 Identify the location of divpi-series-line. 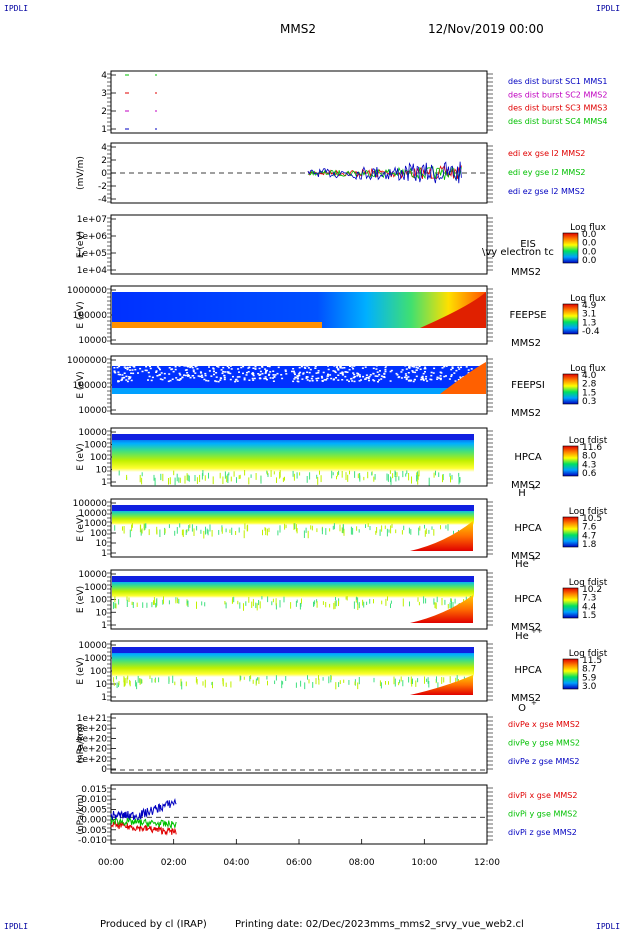
(143, 823).